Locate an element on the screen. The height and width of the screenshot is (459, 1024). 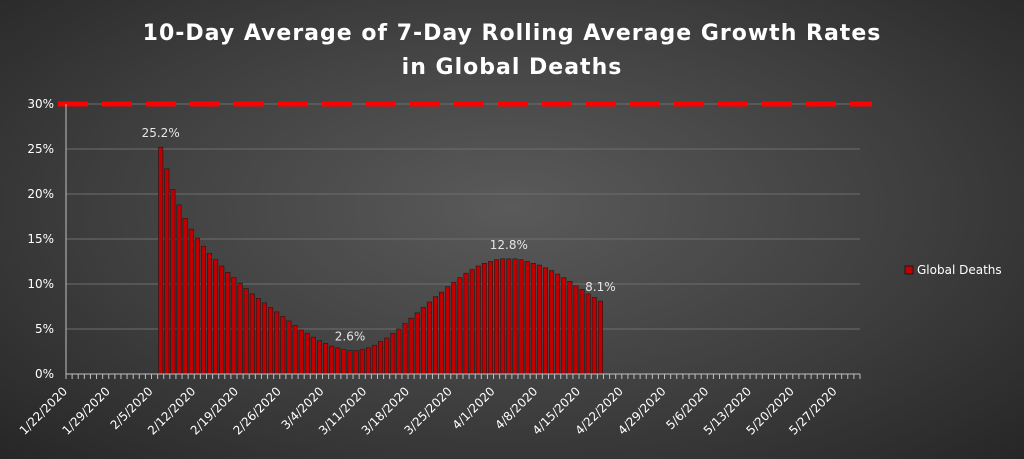
y-tick-label: 20% is located at coordinates (40, 194).